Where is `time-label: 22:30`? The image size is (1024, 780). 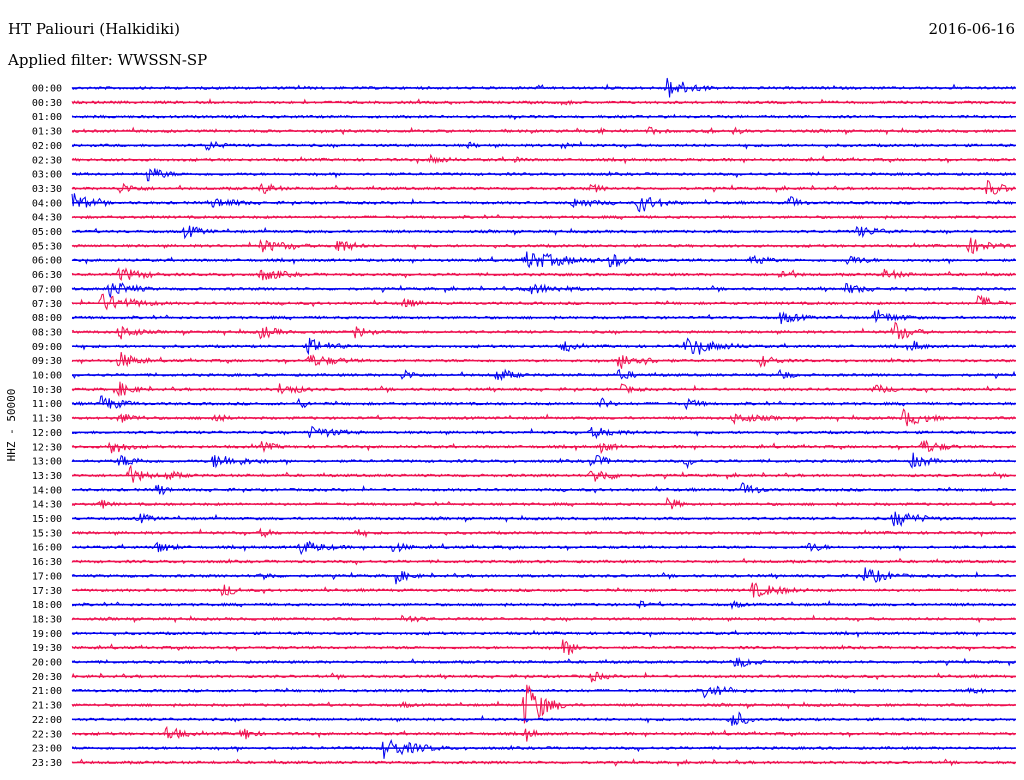
time-label: 22:30 is located at coordinates (47, 734).